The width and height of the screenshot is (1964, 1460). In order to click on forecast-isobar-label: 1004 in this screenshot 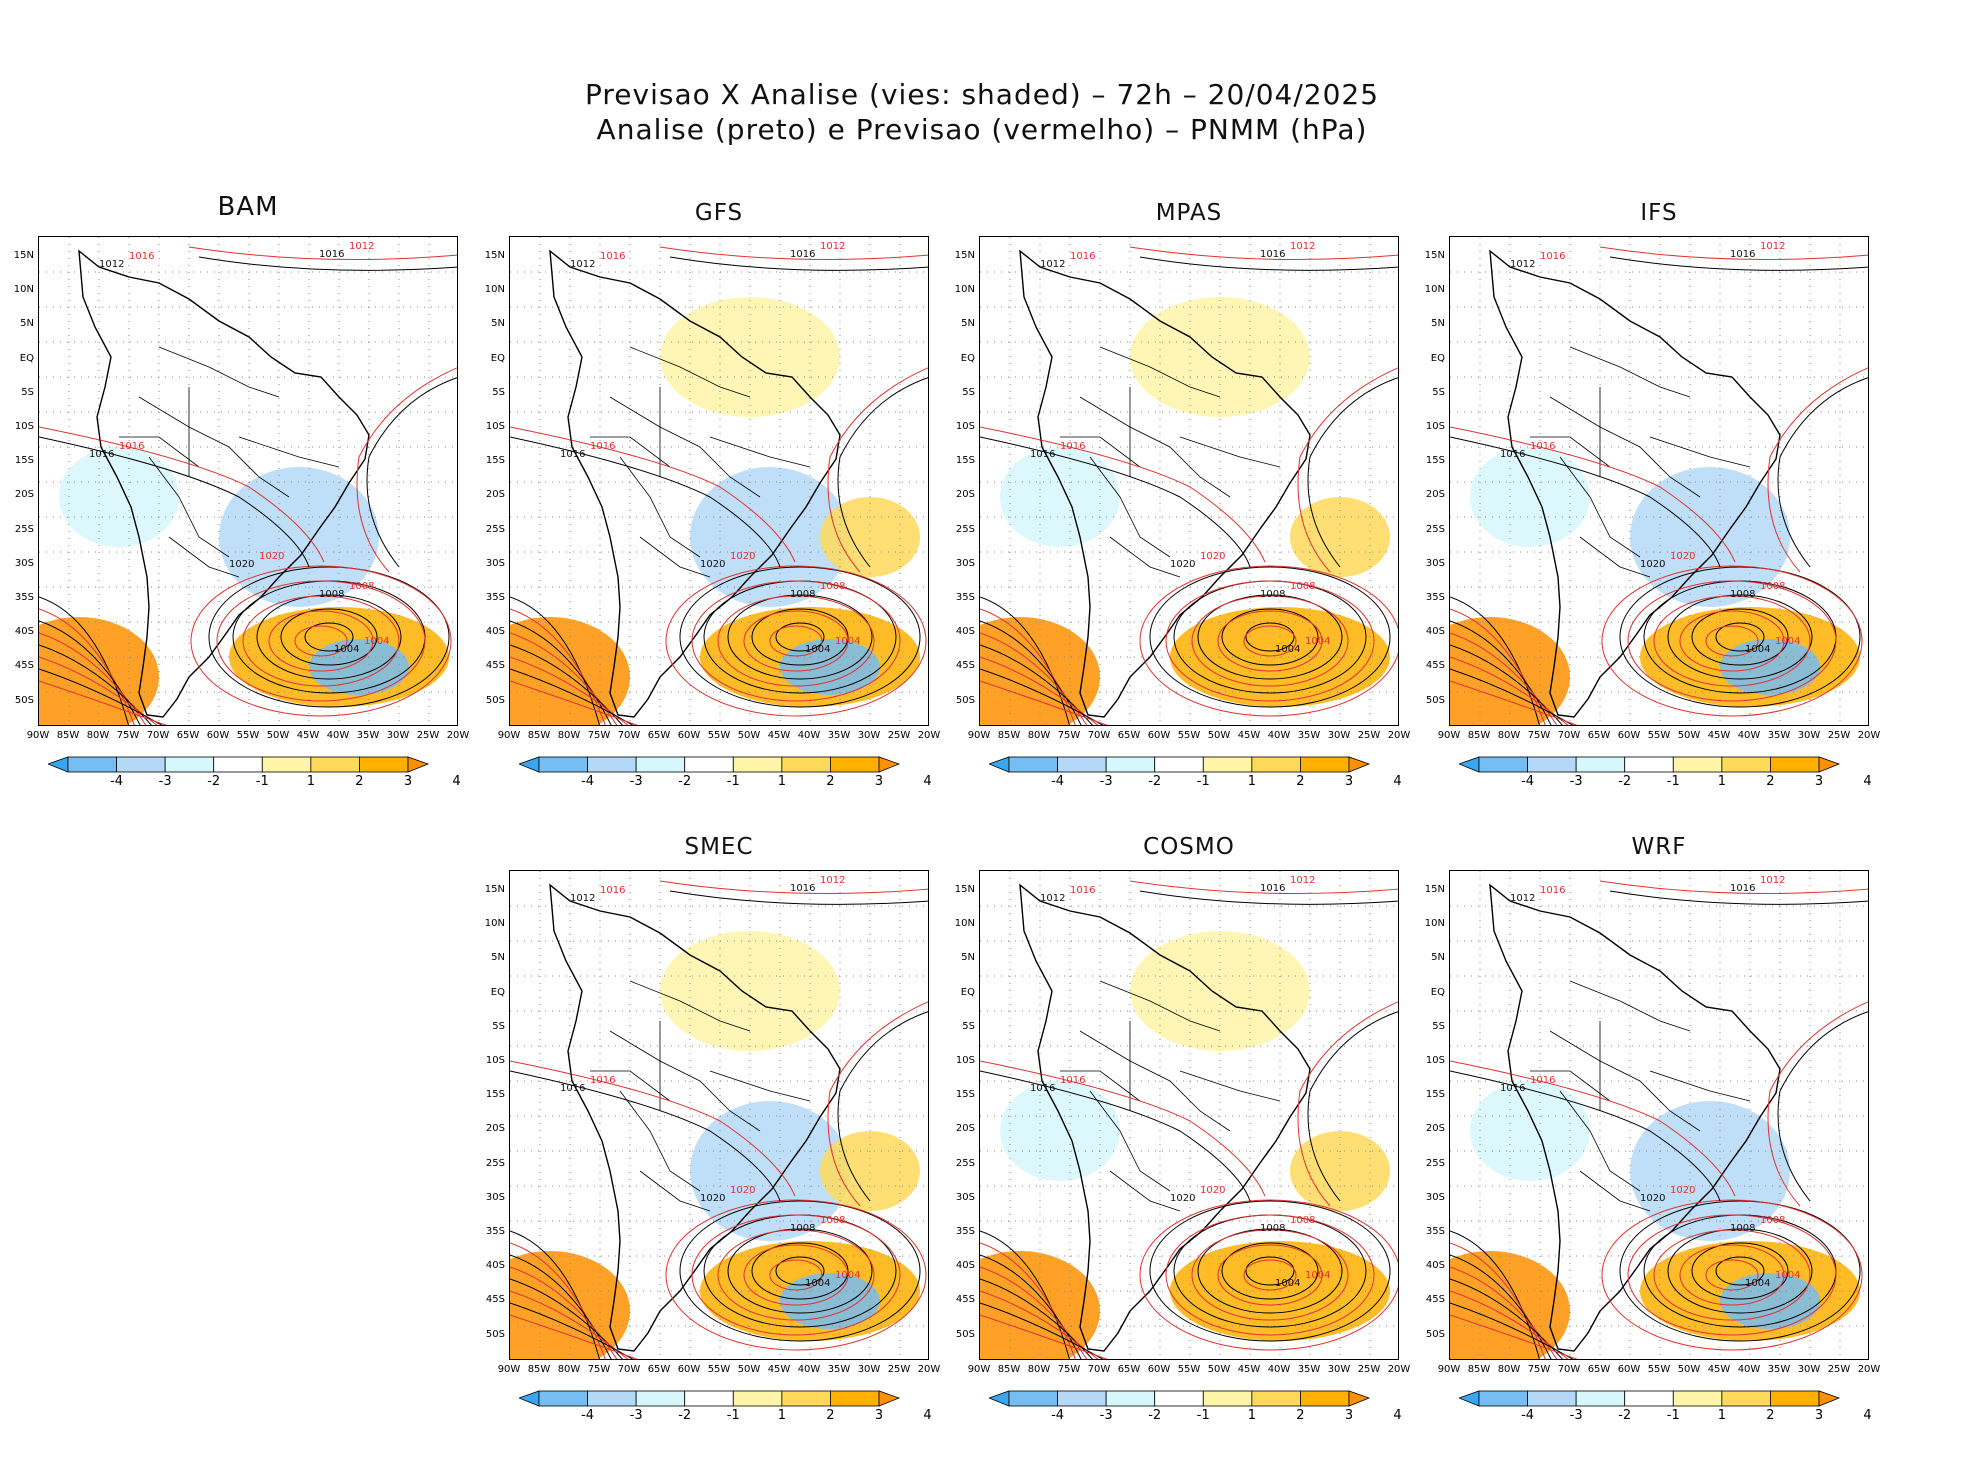, I will do `click(847, 1275)`.